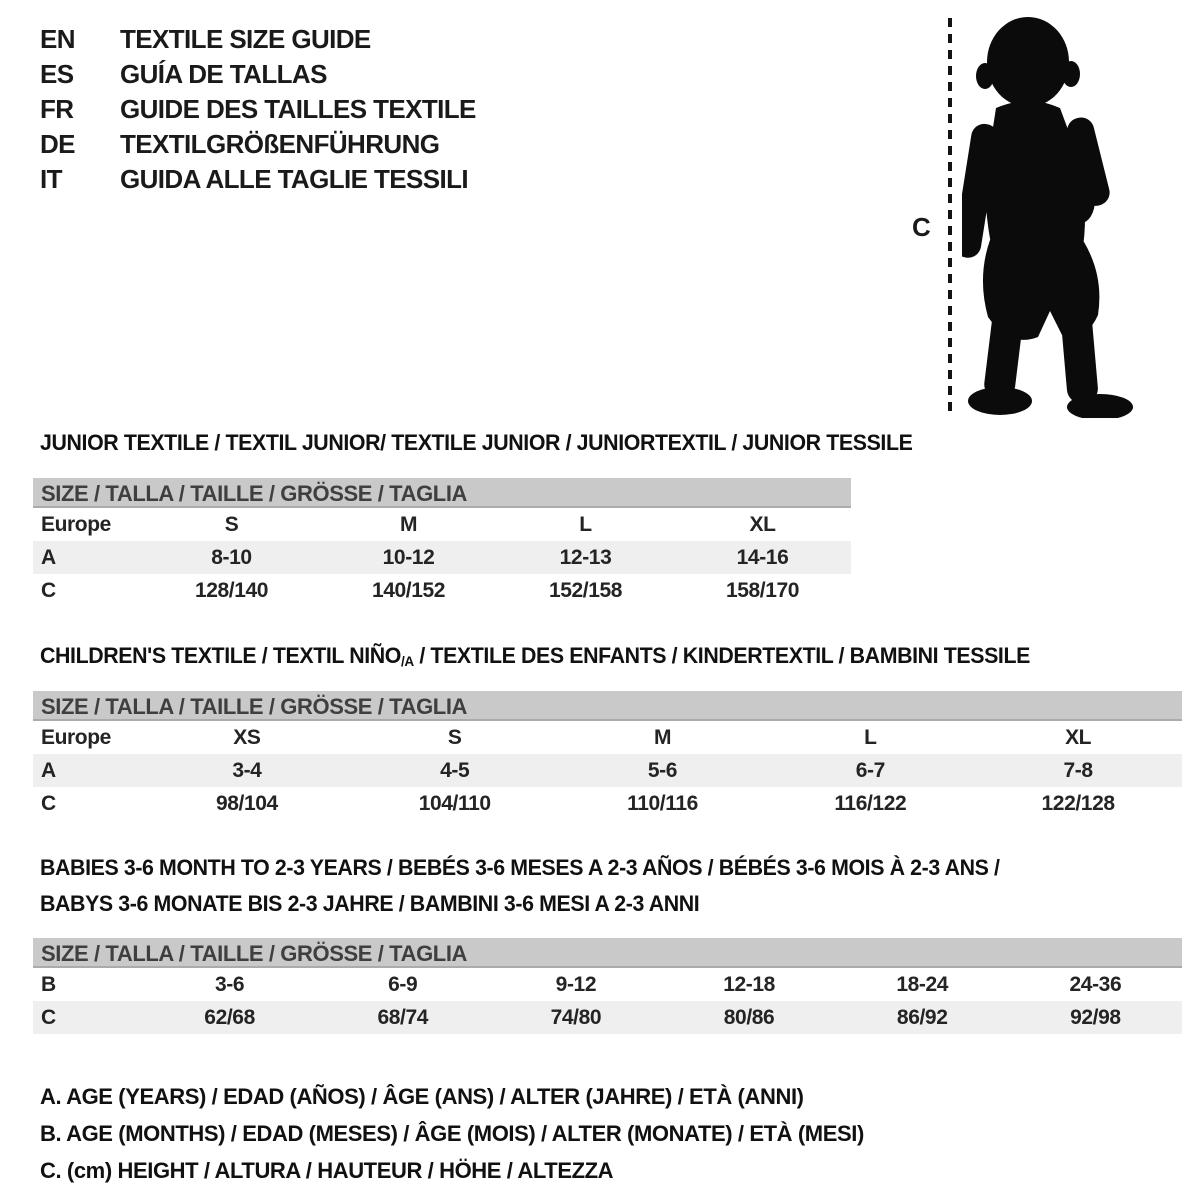 The image size is (1200, 1200). I want to click on language-code: ES, so click(57, 74).